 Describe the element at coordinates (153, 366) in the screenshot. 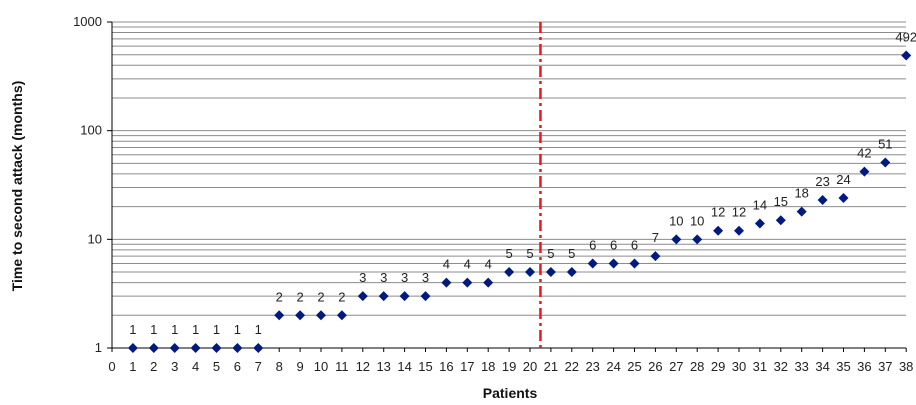

I see `x-tick-label: 2` at that location.